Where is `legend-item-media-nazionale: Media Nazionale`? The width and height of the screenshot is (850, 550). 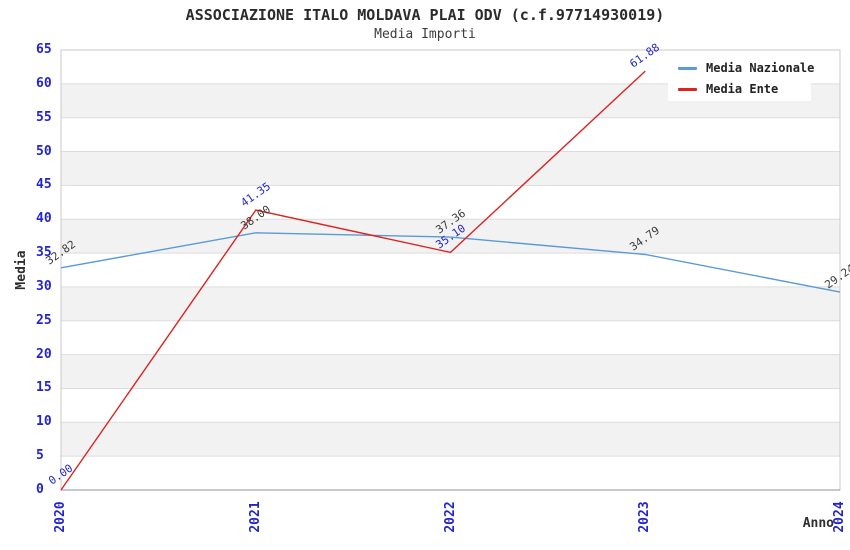
legend-item-media-nazionale: Media Nazionale is located at coordinates (741, 68).